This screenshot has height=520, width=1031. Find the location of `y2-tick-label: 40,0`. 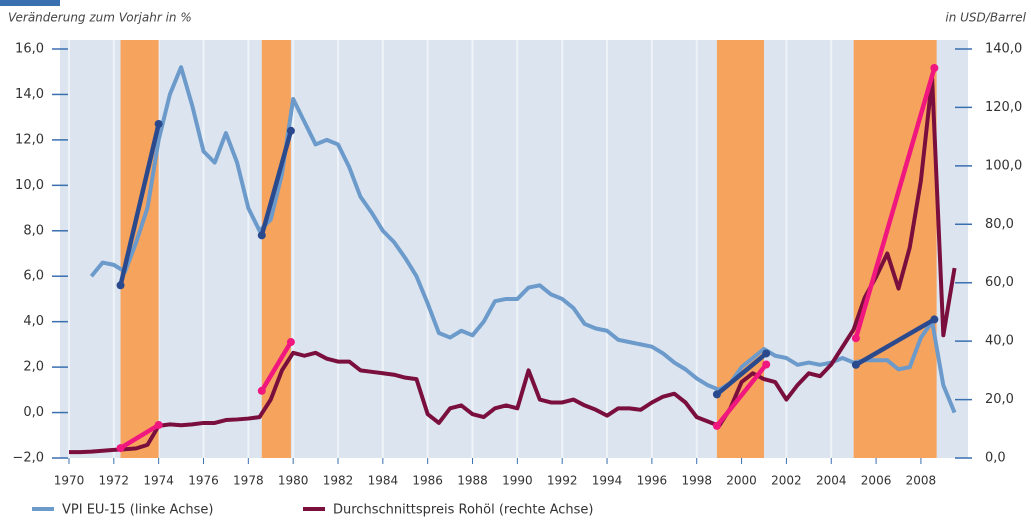

y2-tick-label: 40,0 is located at coordinates (999, 341).